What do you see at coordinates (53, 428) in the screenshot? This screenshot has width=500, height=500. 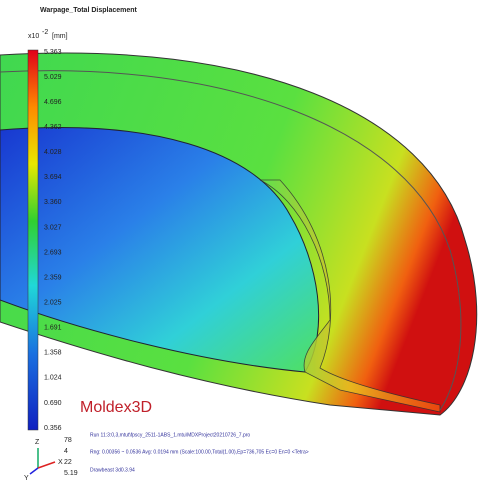 I see `color-bar-label: 0.356` at bounding box center [53, 428].